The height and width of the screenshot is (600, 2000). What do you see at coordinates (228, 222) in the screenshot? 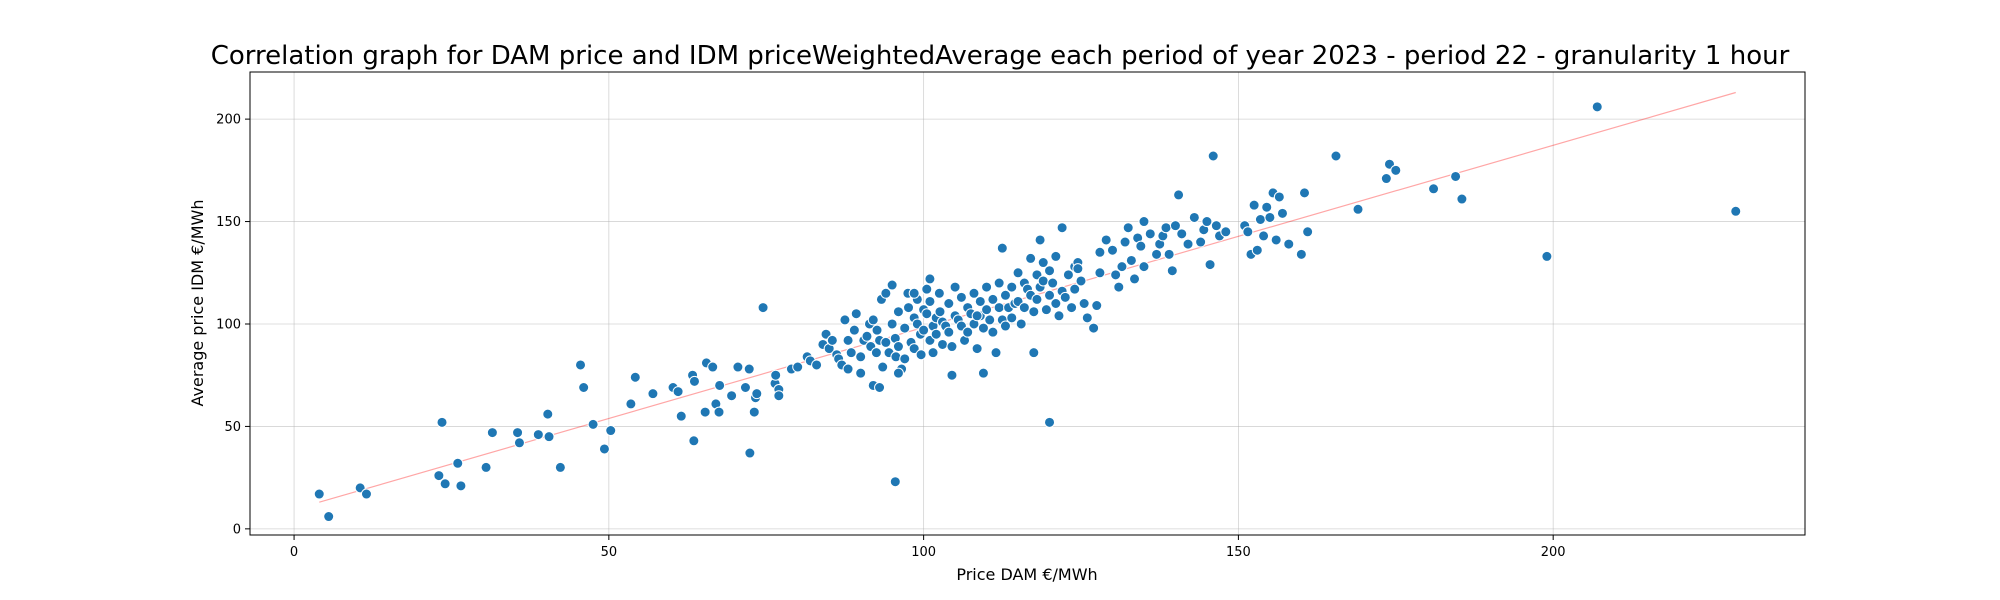
I see `y-tick-label: 150` at bounding box center [228, 222].